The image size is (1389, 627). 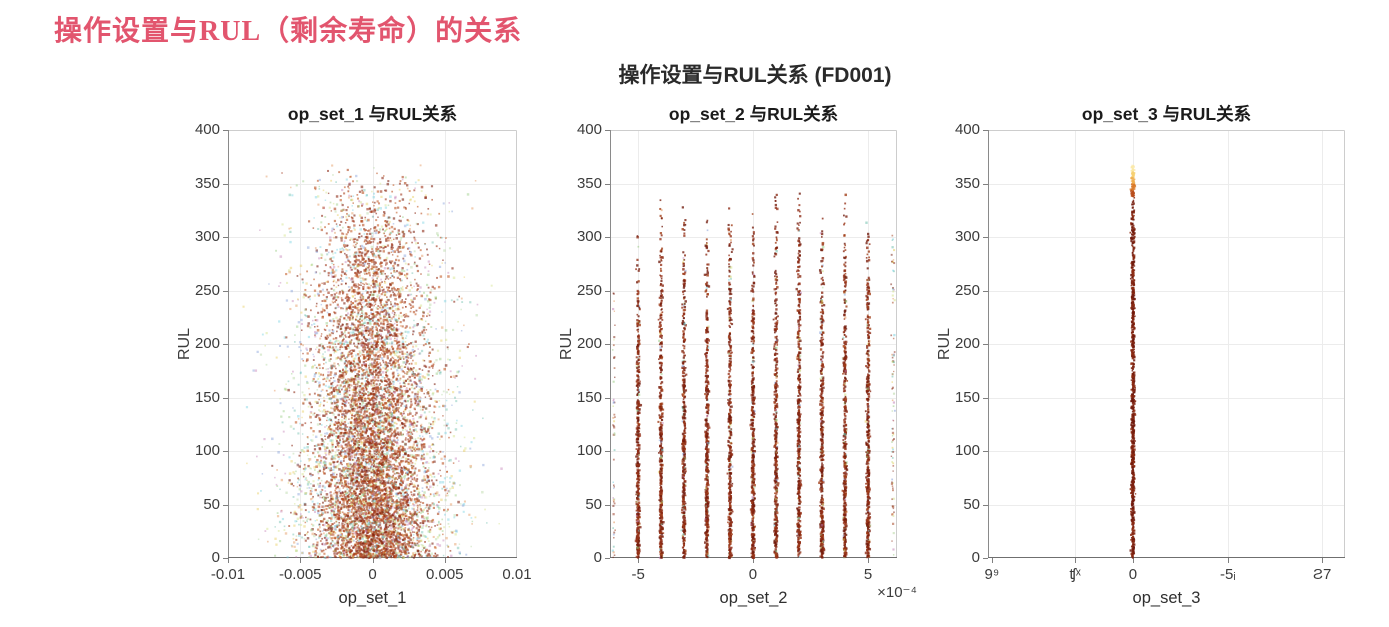 What do you see at coordinates (1228, 574) in the screenshot?
I see `x-tick-label: -5ᵢ` at bounding box center [1228, 574].